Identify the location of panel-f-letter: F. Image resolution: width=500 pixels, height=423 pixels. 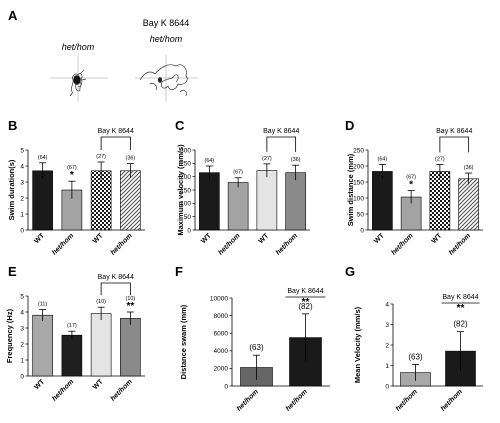
(179, 271).